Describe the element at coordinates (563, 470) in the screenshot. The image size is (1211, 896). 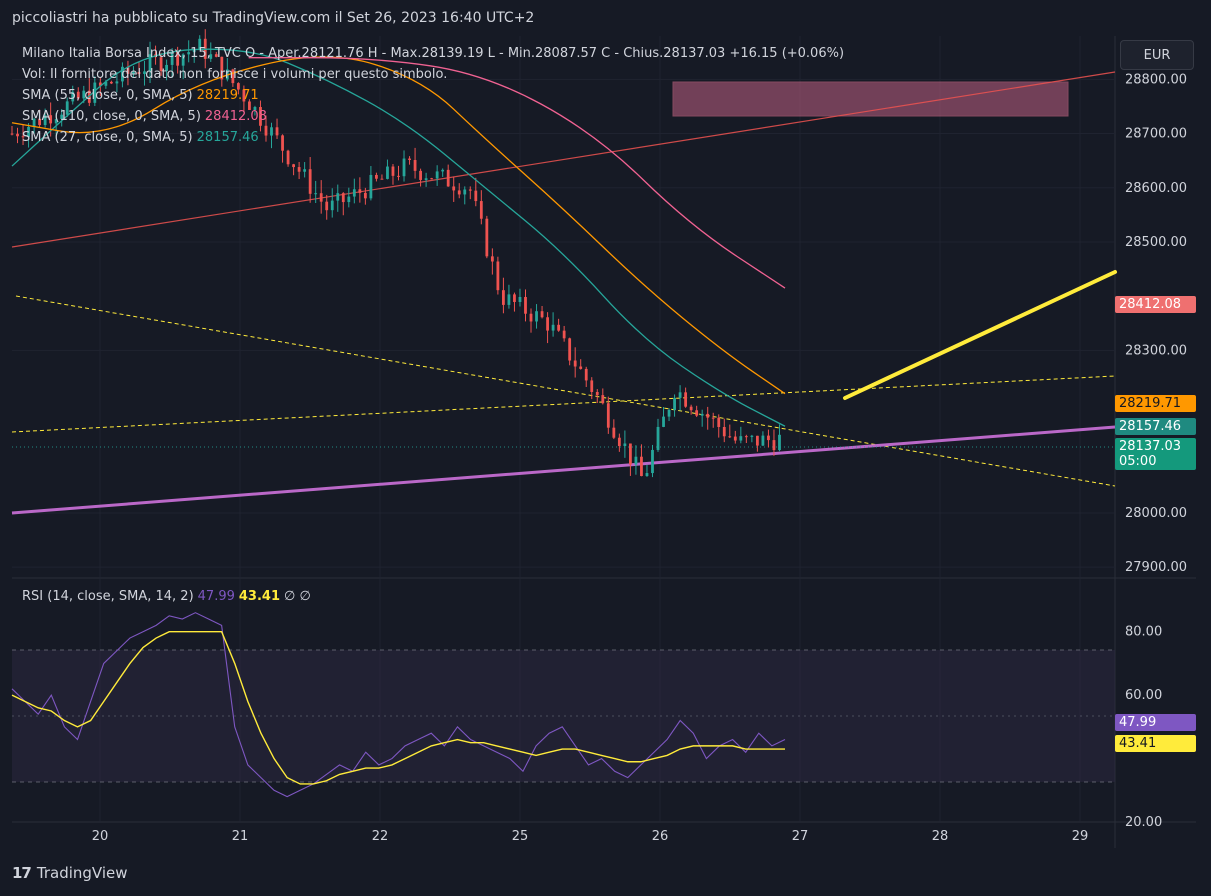
I see `trendline-purple` at that location.